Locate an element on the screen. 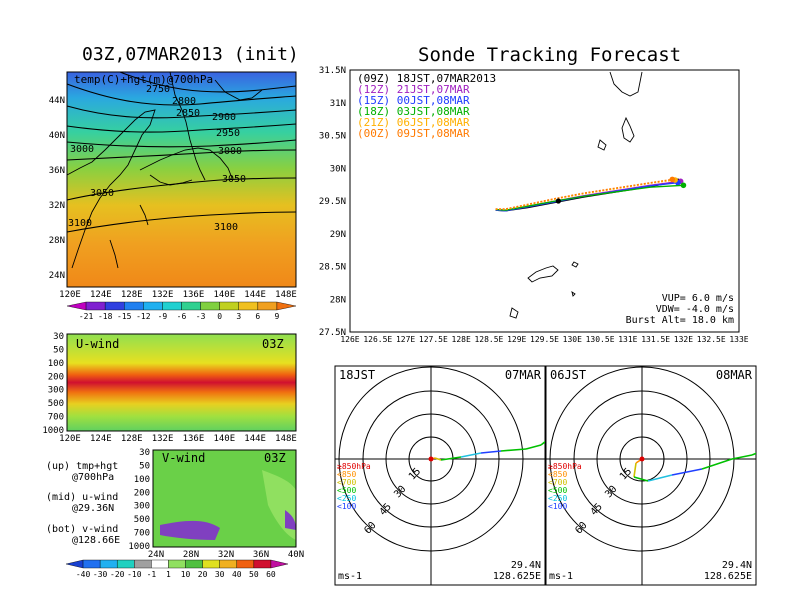  colorbar-label: 6 is located at coordinates (257, 316).